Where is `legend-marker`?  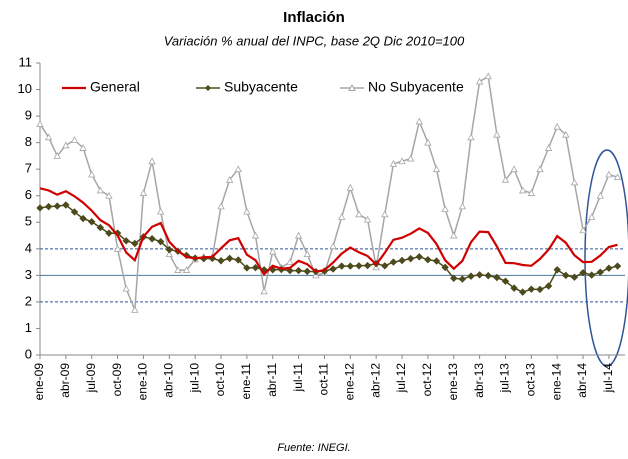
legend-marker is located at coordinates (352, 87).